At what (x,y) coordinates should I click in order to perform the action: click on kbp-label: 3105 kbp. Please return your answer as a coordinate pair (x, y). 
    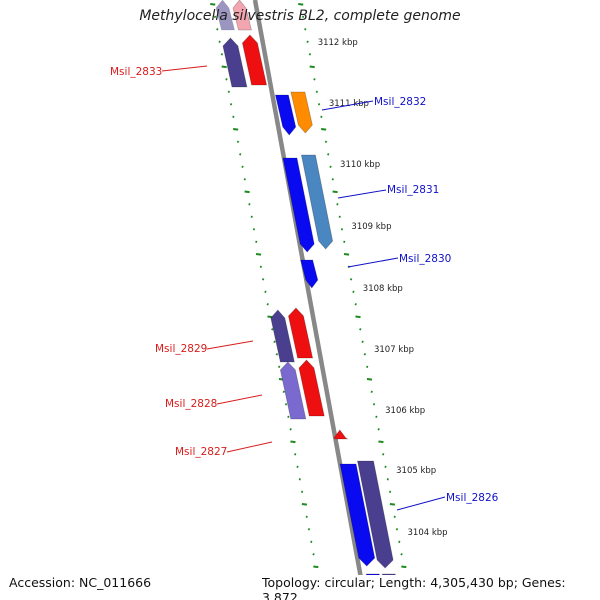
    Looking at the image, I should click on (416, 471).